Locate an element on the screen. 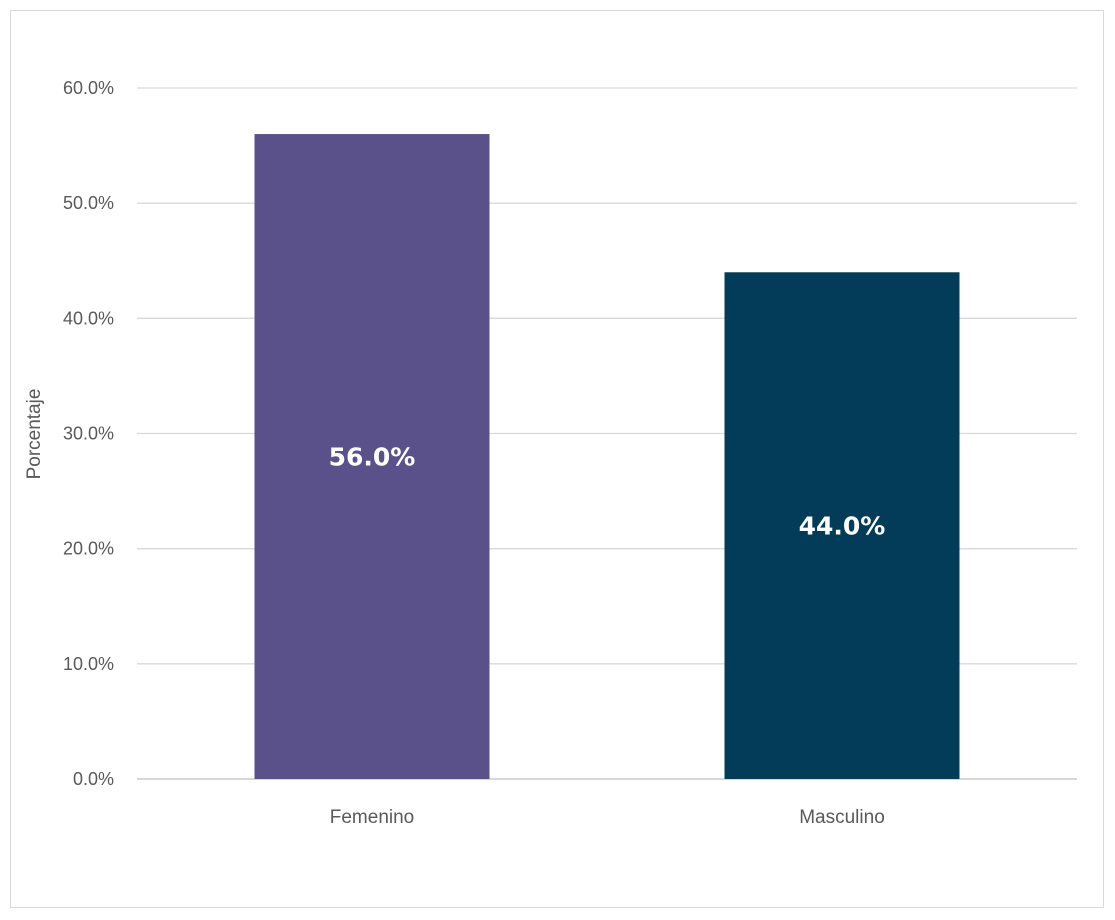 This screenshot has height=920, width=1115. x-category-label: Femenino is located at coordinates (372, 817).